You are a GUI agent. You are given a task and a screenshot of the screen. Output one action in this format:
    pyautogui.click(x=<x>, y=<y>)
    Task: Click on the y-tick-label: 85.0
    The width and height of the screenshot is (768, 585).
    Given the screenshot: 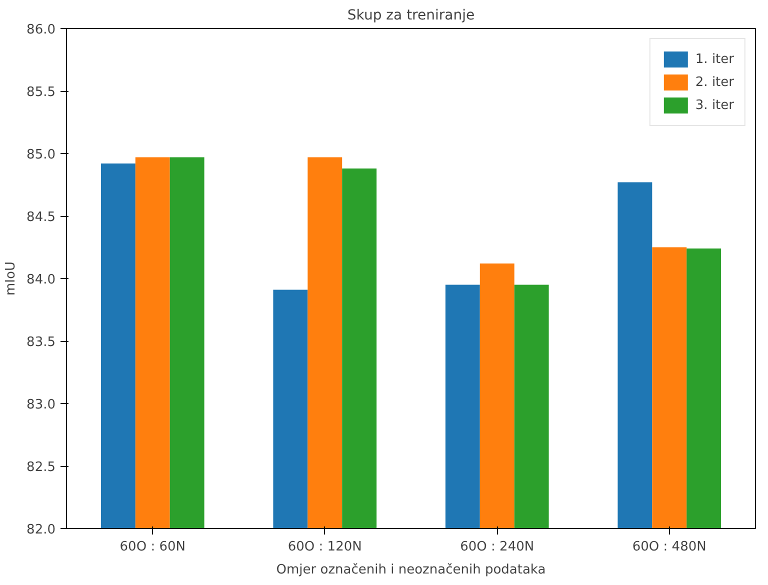 What is the action you would take?
    pyautogui.click(x=41, y=155)
    